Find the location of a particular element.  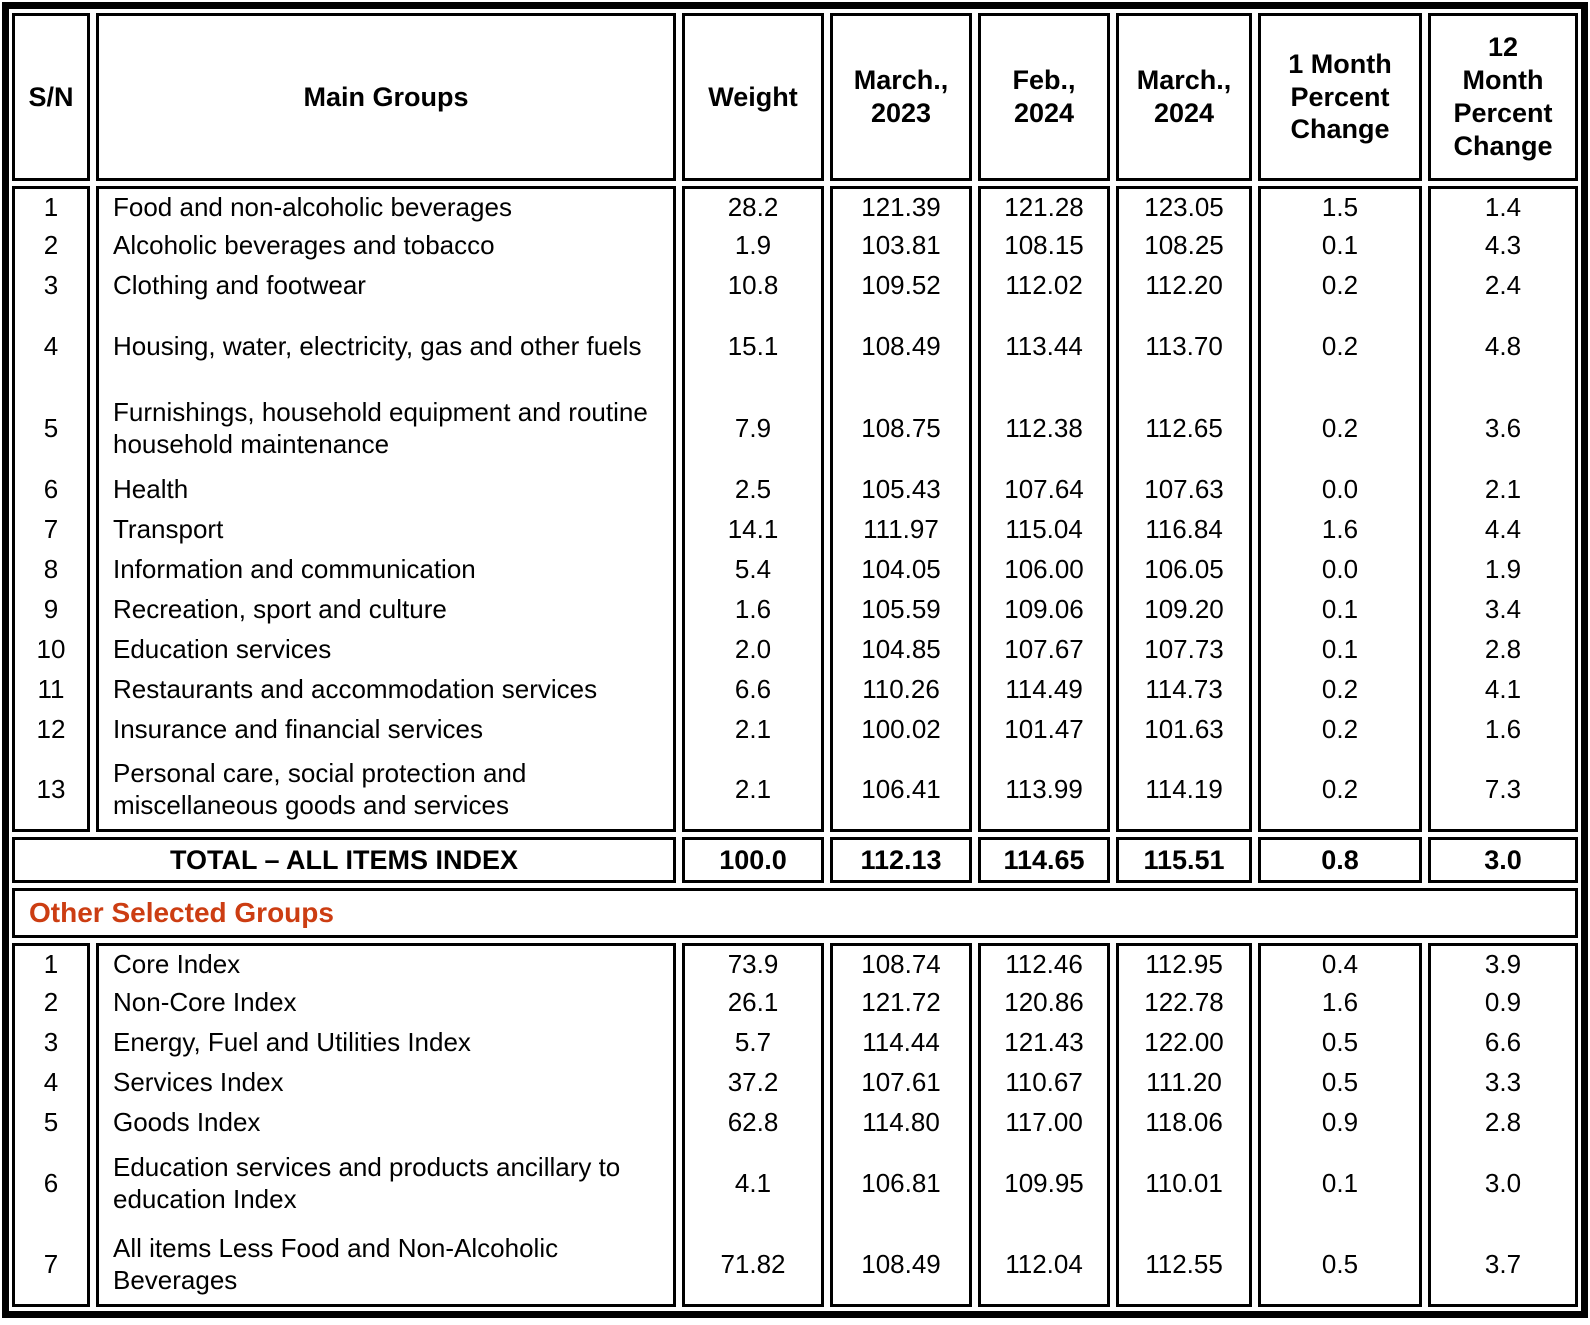

cell-march-2024: 118.06 is located at coordinates (1184, 1123).